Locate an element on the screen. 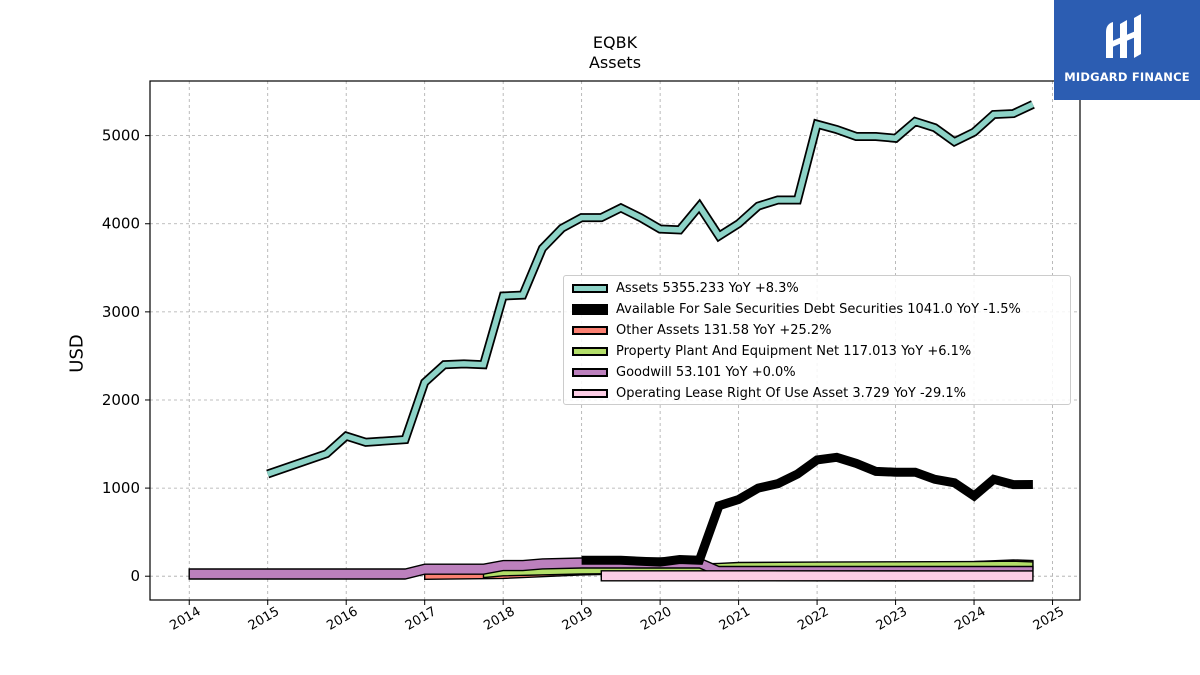 This screenshot has width=1200, height=675. brand-logo: MIDGARD FINANCE is located at coordinates (1127, 50).